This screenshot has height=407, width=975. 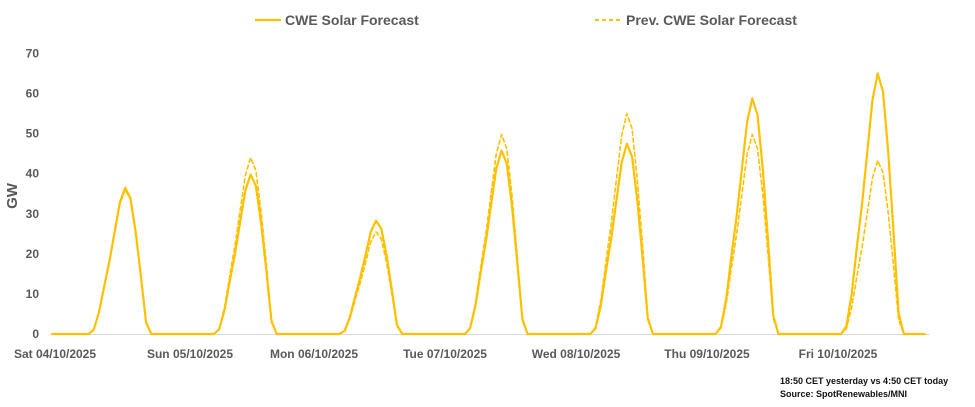 What do you see at coordinates (12, 195) in the screenshot?
I see `y-axis-label: GW` at bounding box center [12, 195].